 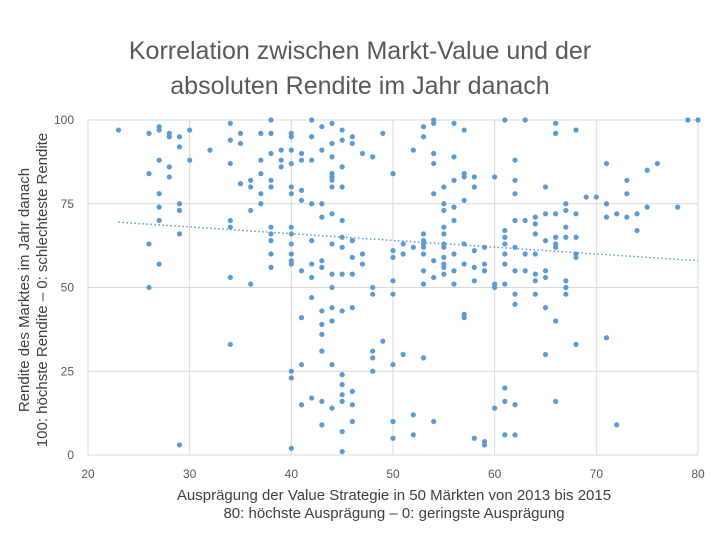 What do you see at coordinates (190, 474) in the screenshot?
I see `x-tick-label: 30` at bounding box center [190, 474].